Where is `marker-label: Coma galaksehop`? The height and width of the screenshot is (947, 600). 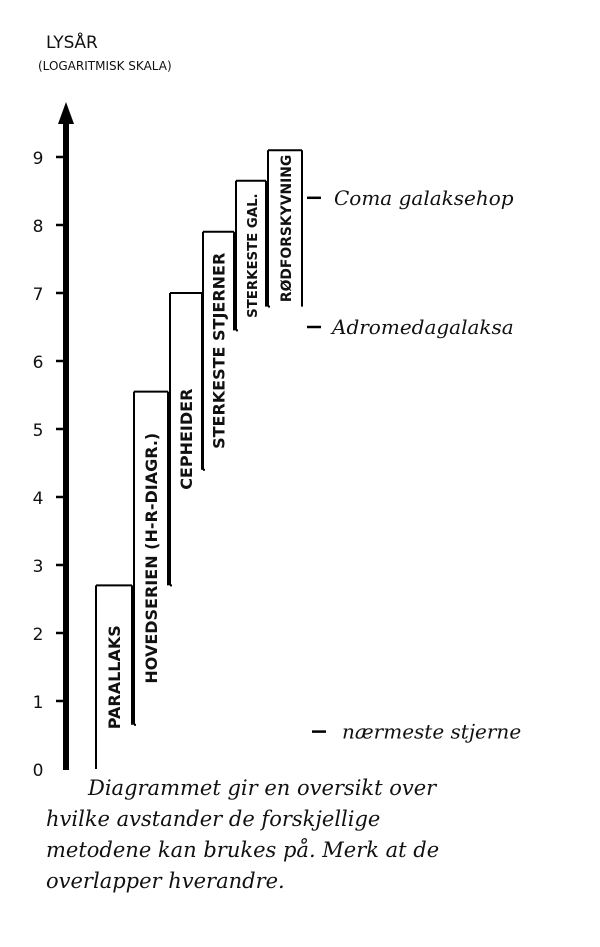
marker-label: Coma galaksehop is located at coordinates (424, 198).